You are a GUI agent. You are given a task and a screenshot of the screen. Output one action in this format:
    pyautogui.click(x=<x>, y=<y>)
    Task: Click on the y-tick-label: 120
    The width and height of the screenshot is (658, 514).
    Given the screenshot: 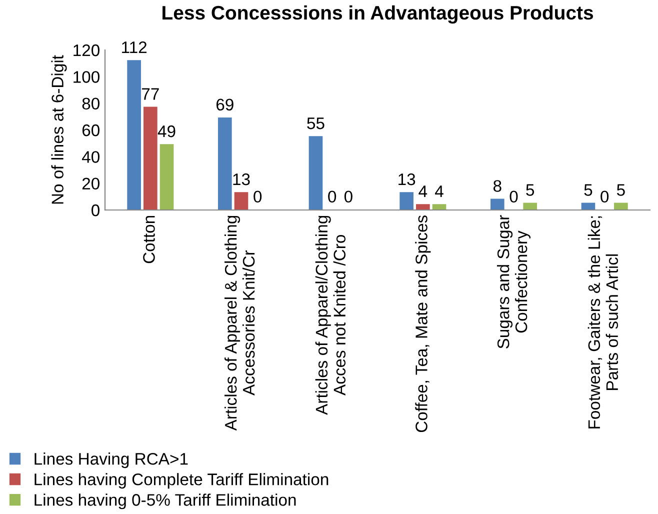 What is the action you would take?
    pyautogui.click(x=87, y=50)
    